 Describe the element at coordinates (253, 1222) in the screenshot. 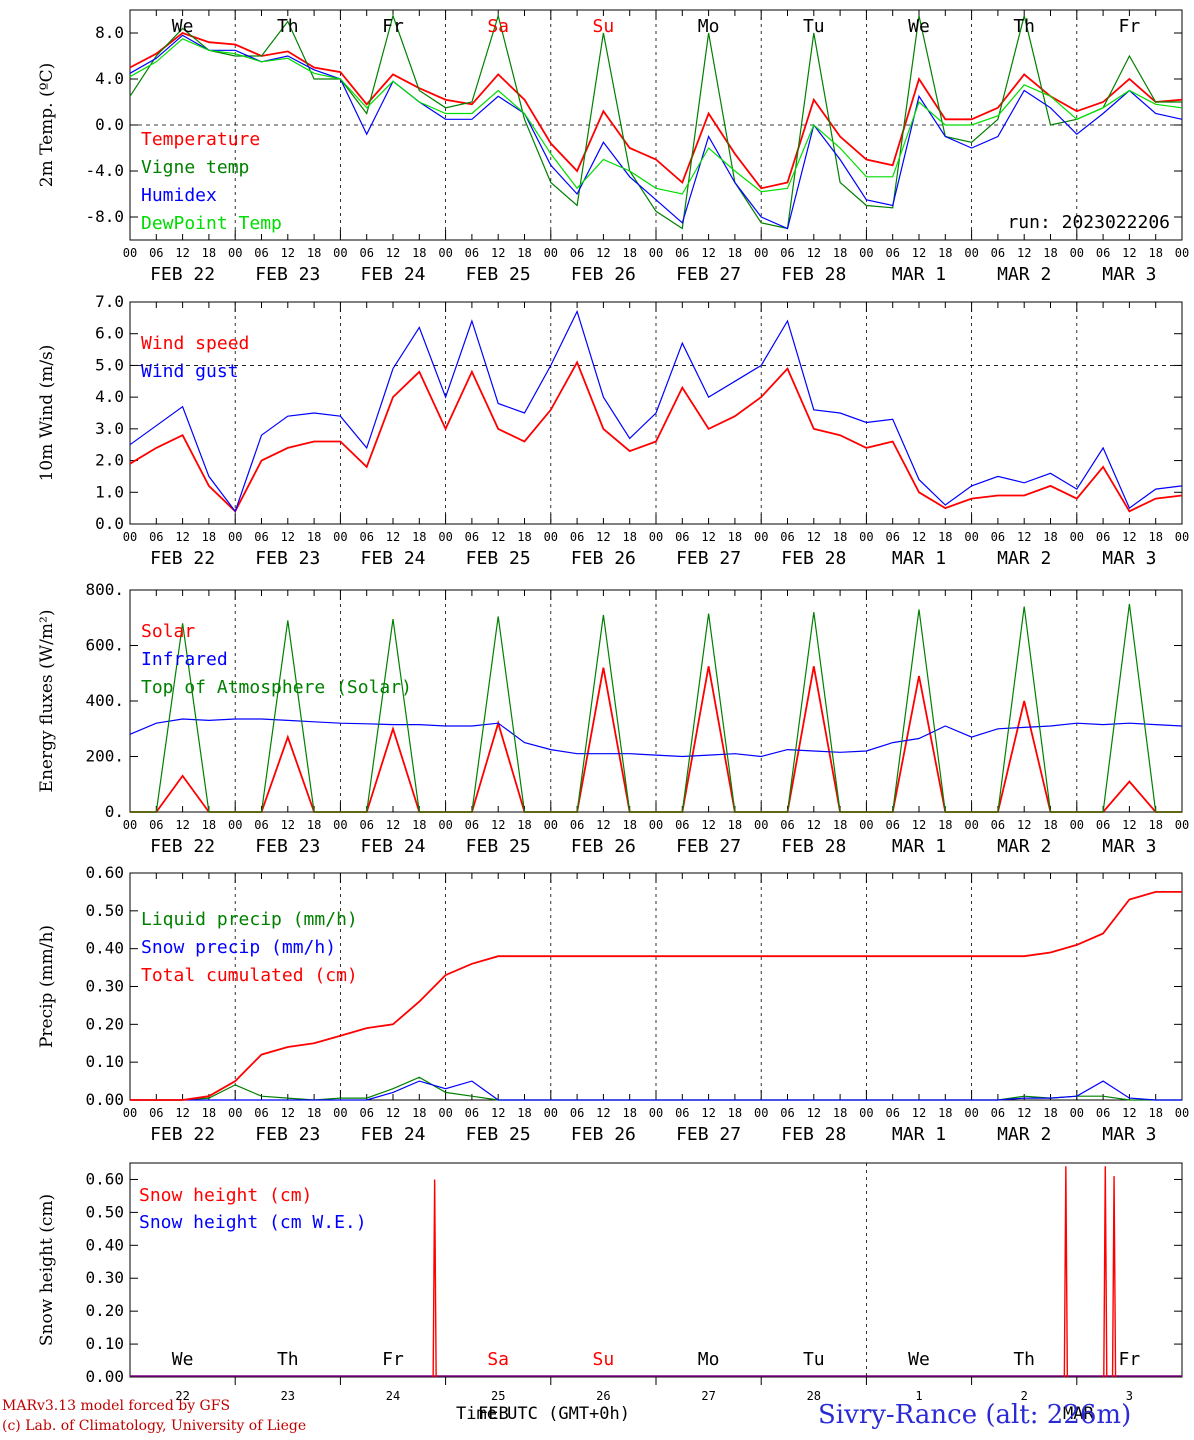

I see `legend-entry: Snow height (cm W.E.)` at that location.